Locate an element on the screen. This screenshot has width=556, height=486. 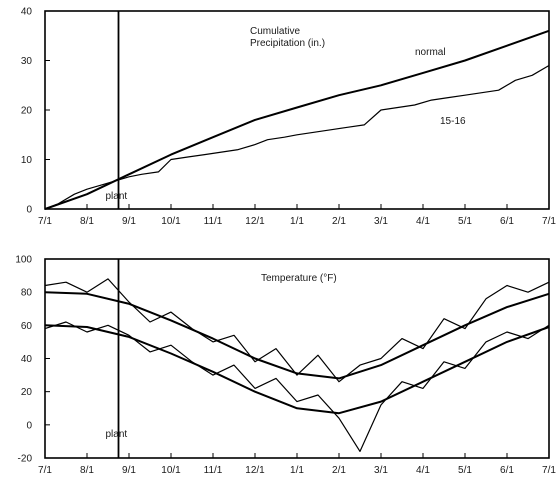
c0-x-tick-label-1: 8/1 is located at coordinates (87, 221).